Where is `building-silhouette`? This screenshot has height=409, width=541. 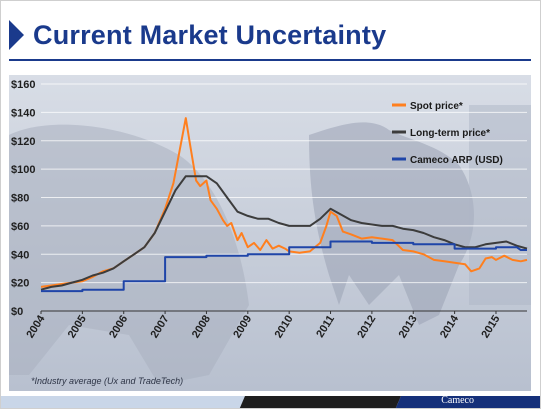
building-silhouette is located at coordinates (500, 205).